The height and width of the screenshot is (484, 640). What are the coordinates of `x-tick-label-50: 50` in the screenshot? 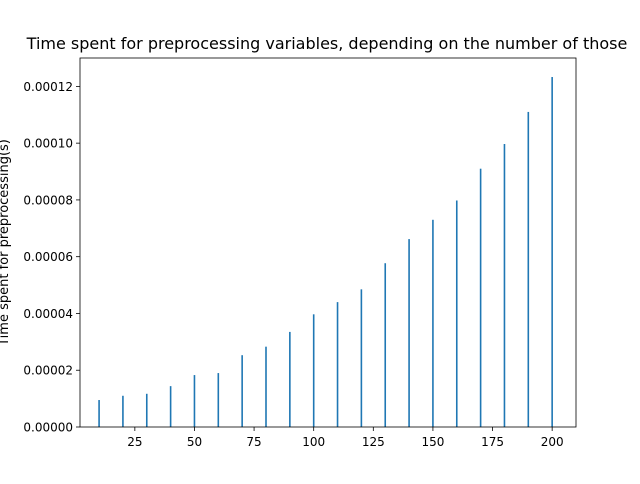 It's located at (194, 442).